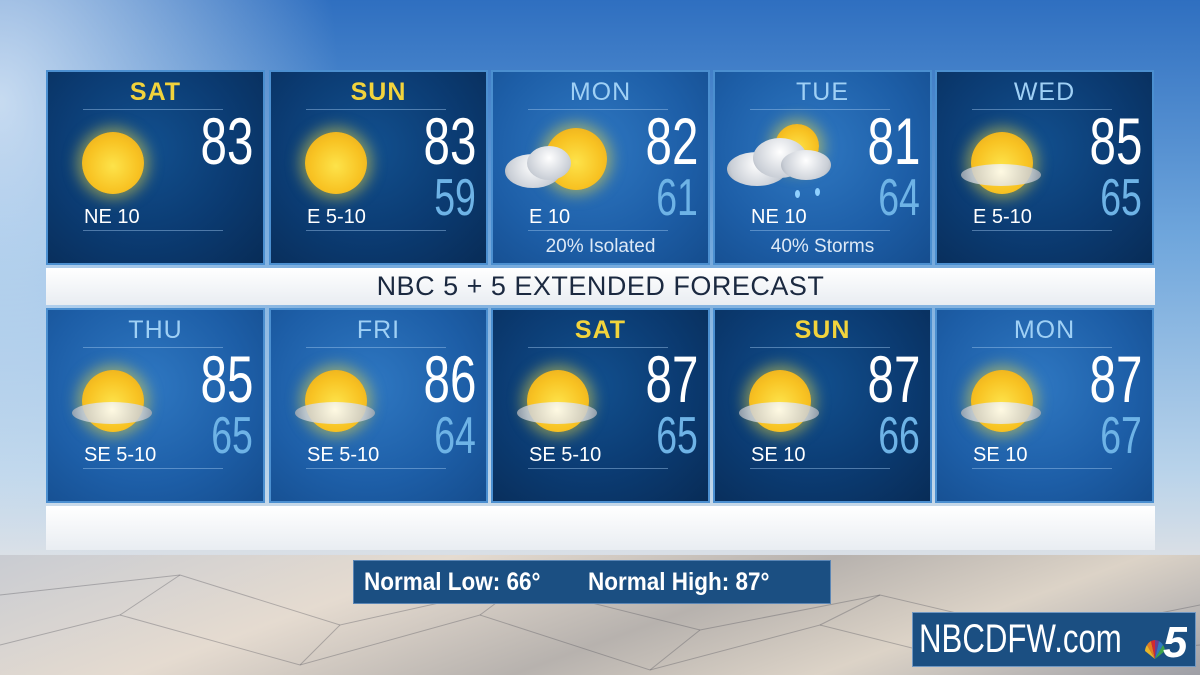 This screenshot has height=675, width=1200. I want to click on forecast-panel-mon: MON 82 61 E 10 20% Isolated, so click(600, 167).